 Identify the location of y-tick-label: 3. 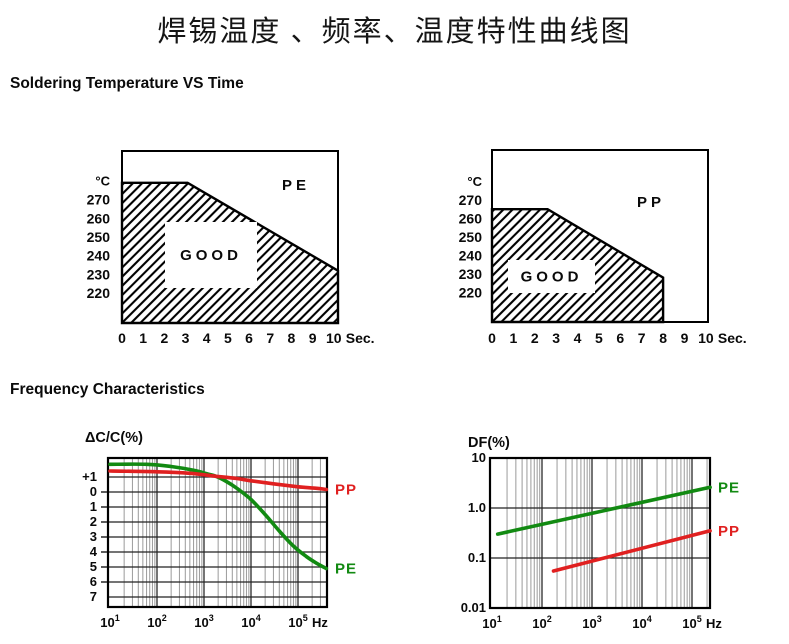
(93, 536).